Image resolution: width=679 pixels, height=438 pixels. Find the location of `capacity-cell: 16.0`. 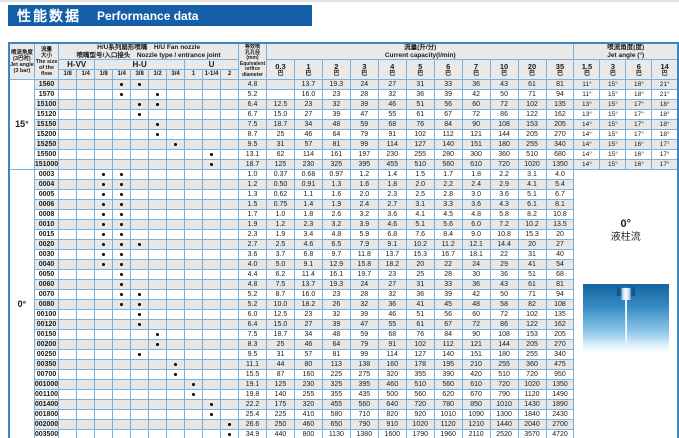

capacity-cell: 16.0 is located at coordinates (308, 294).